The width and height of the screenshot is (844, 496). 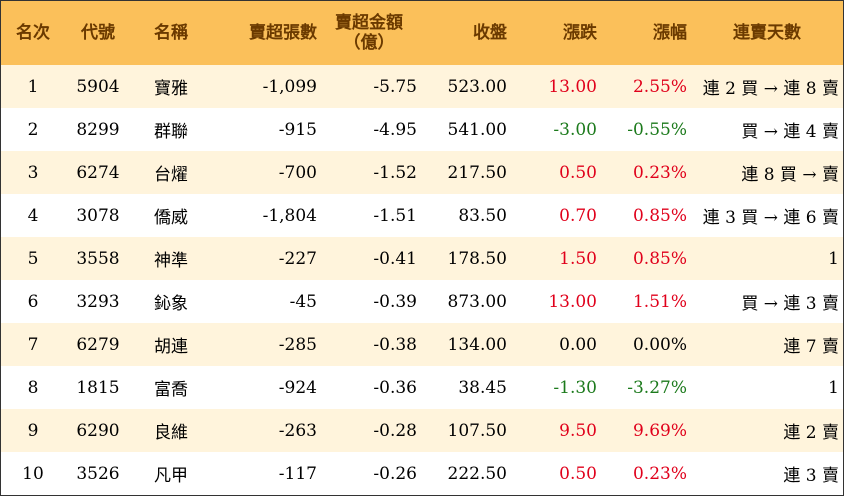 What do you see at coordinates (297, 344) in the screenshot?
I see `cell-sell-shares: -285` at bounding box center [297, 344].